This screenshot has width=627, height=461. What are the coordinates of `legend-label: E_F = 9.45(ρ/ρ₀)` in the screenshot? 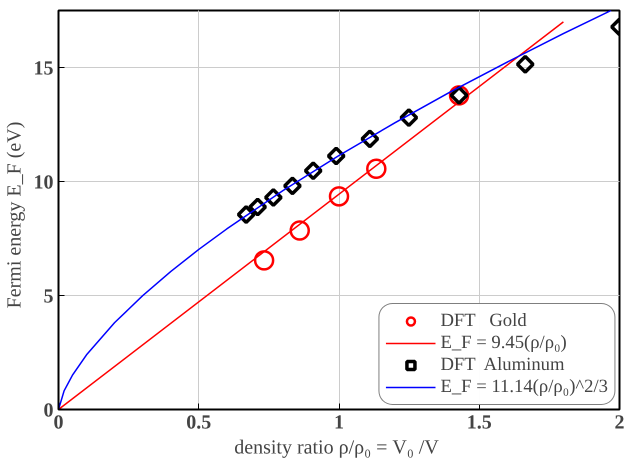 It's located at (503, 343).